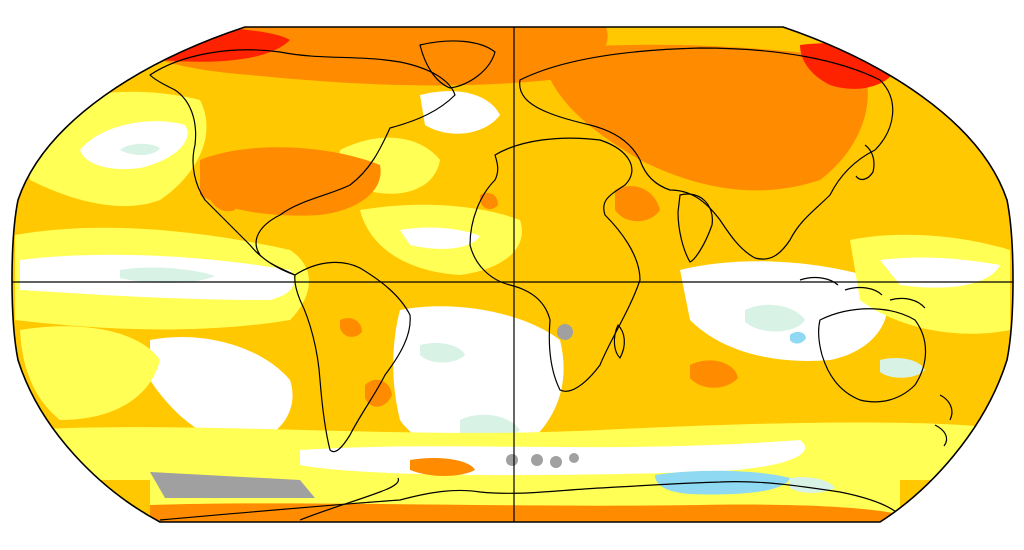 The height and width of the screenshot is (550, 1024). Describe the element at coordinates (722, 482) in the screenshot. I see `antarctic-cool-blue` at that location.